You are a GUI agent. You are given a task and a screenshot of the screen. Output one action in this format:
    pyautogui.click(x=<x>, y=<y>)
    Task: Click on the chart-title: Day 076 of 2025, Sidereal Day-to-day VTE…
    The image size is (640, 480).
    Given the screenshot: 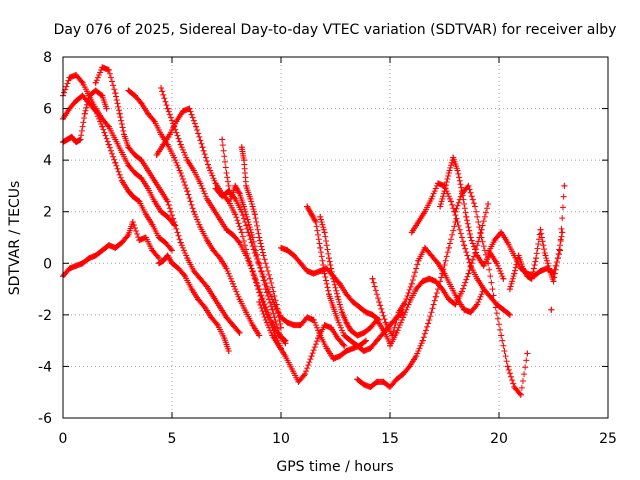 What is the action you would take?
    pyautogui.click(x=335, y=30)
    